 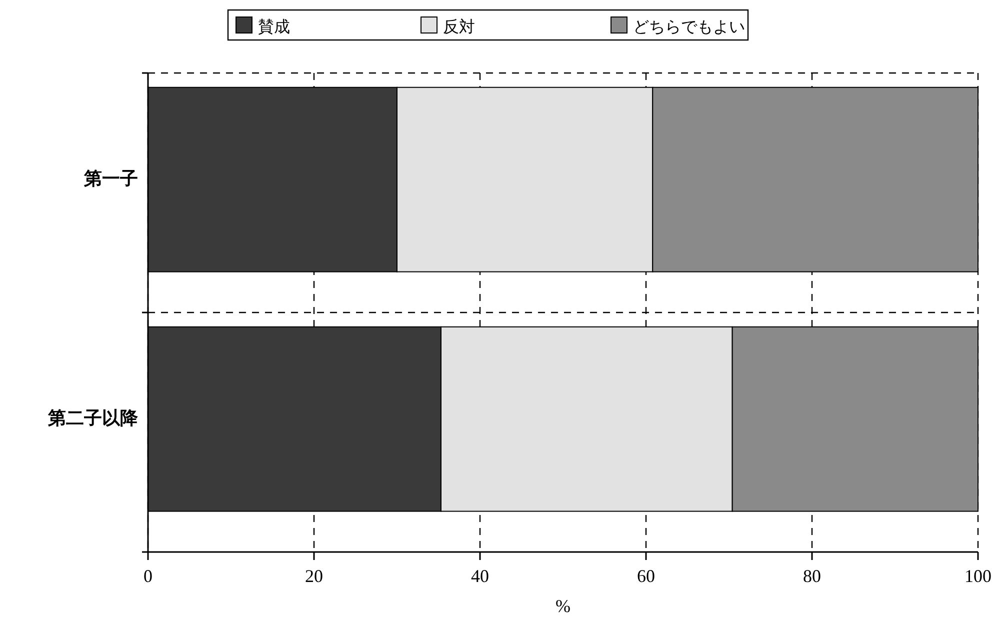 What do you see at coordinates (646, 576) in the screenshot?
I see `x-tick-label: 60` at bounding box center [646, 576].